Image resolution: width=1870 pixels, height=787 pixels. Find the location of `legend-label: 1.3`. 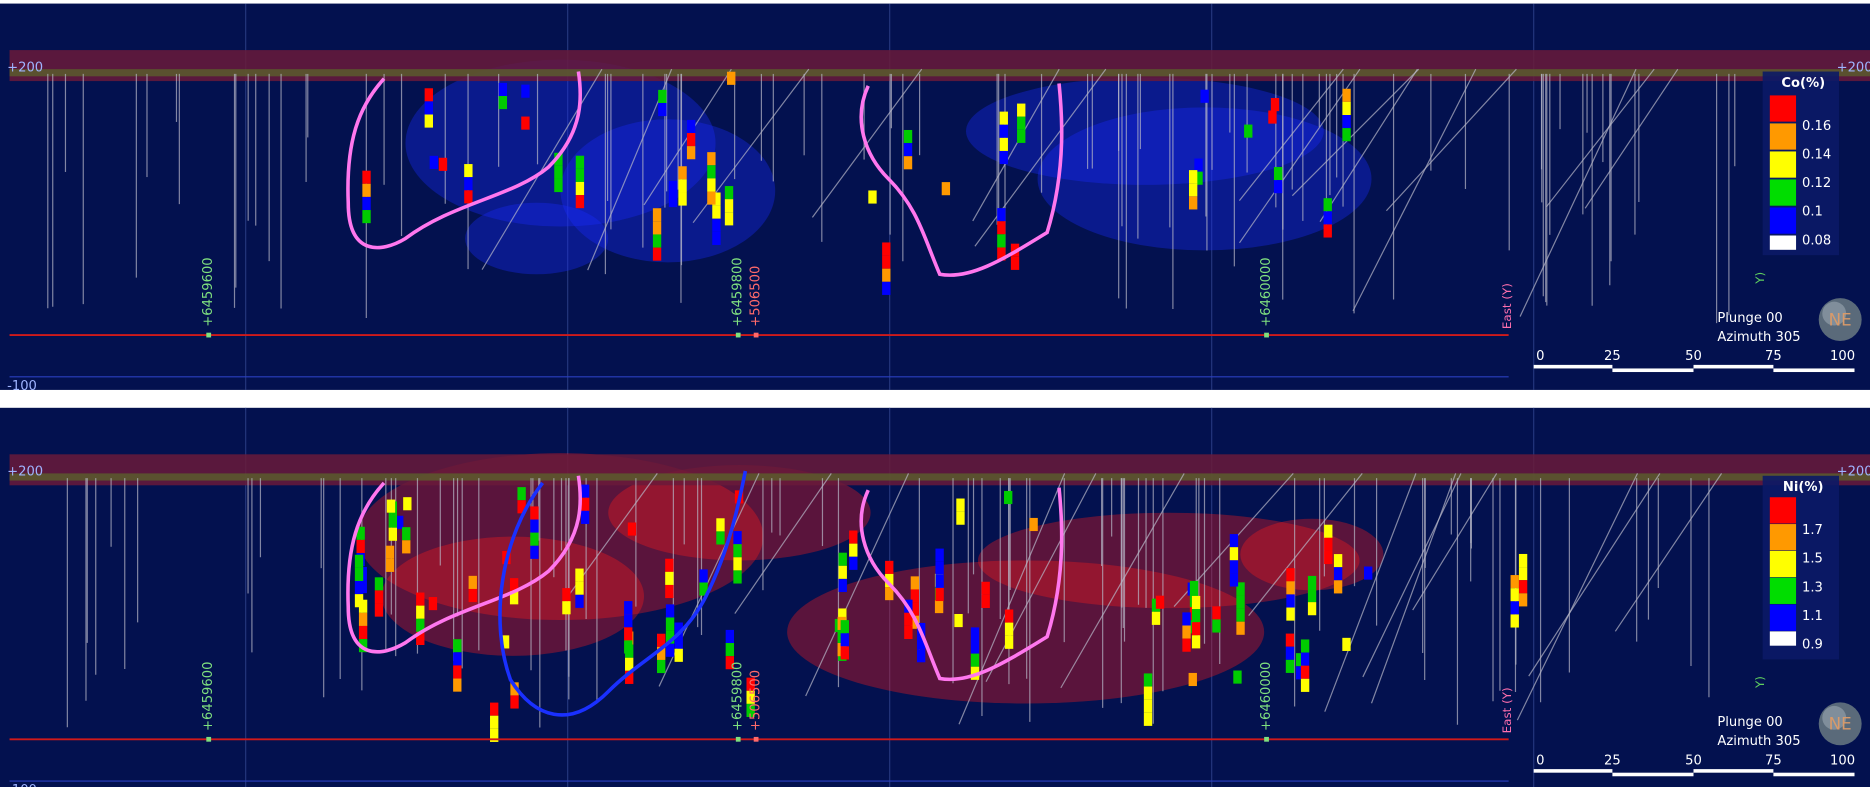

legend-label: 1.3 is located at coordinates (1812, 587).